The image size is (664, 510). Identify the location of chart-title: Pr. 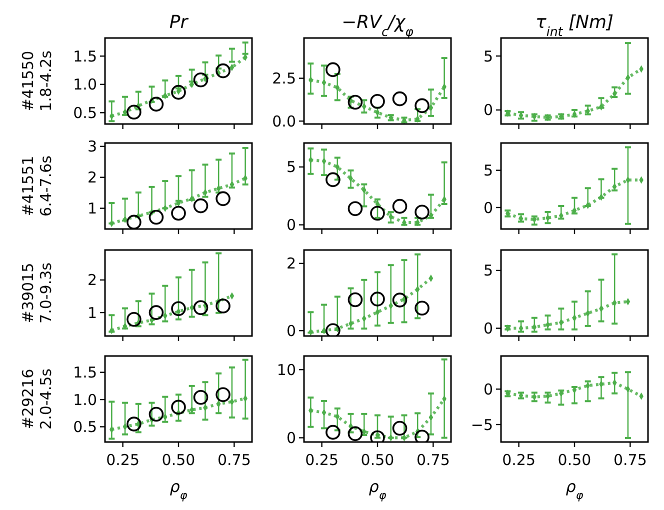
(179, 22).